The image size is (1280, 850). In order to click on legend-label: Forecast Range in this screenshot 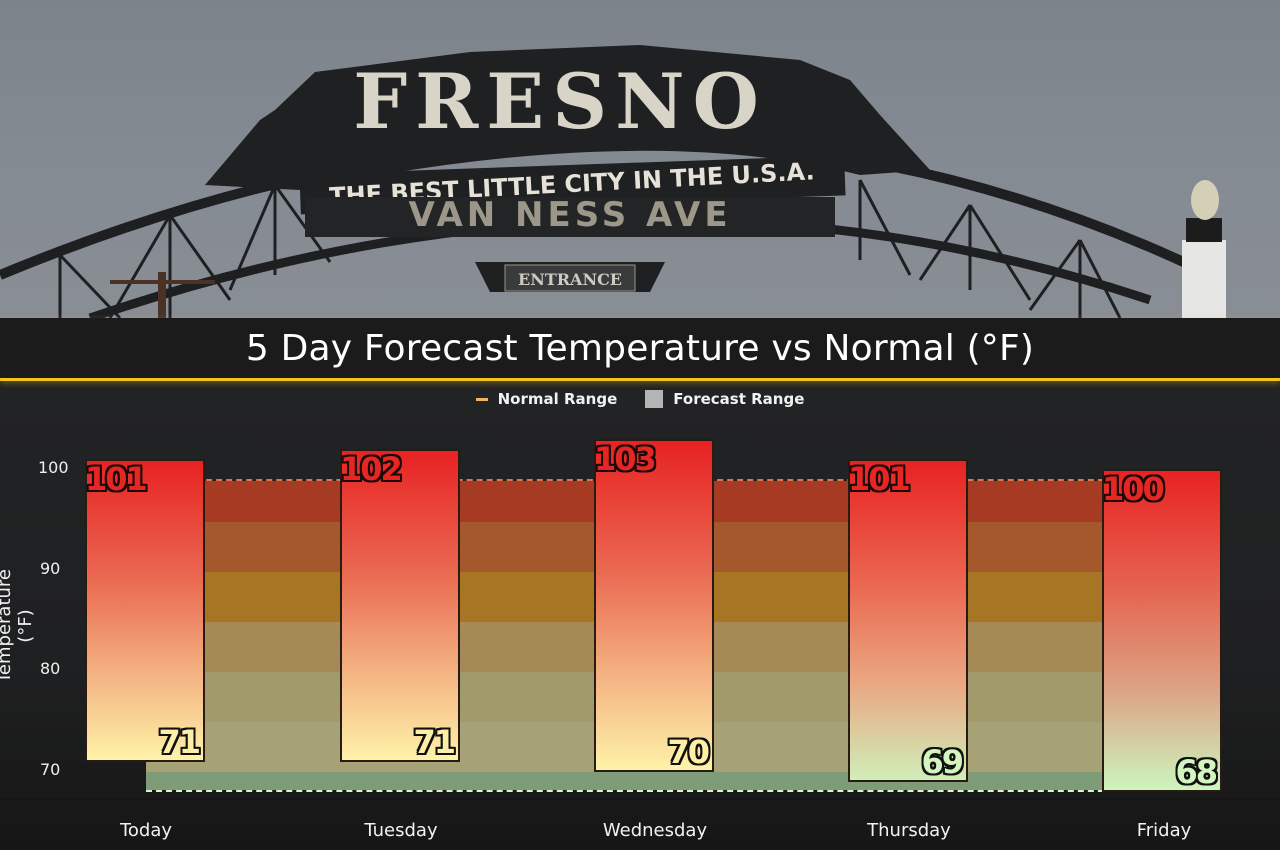, I will do `click(739, 399)`.